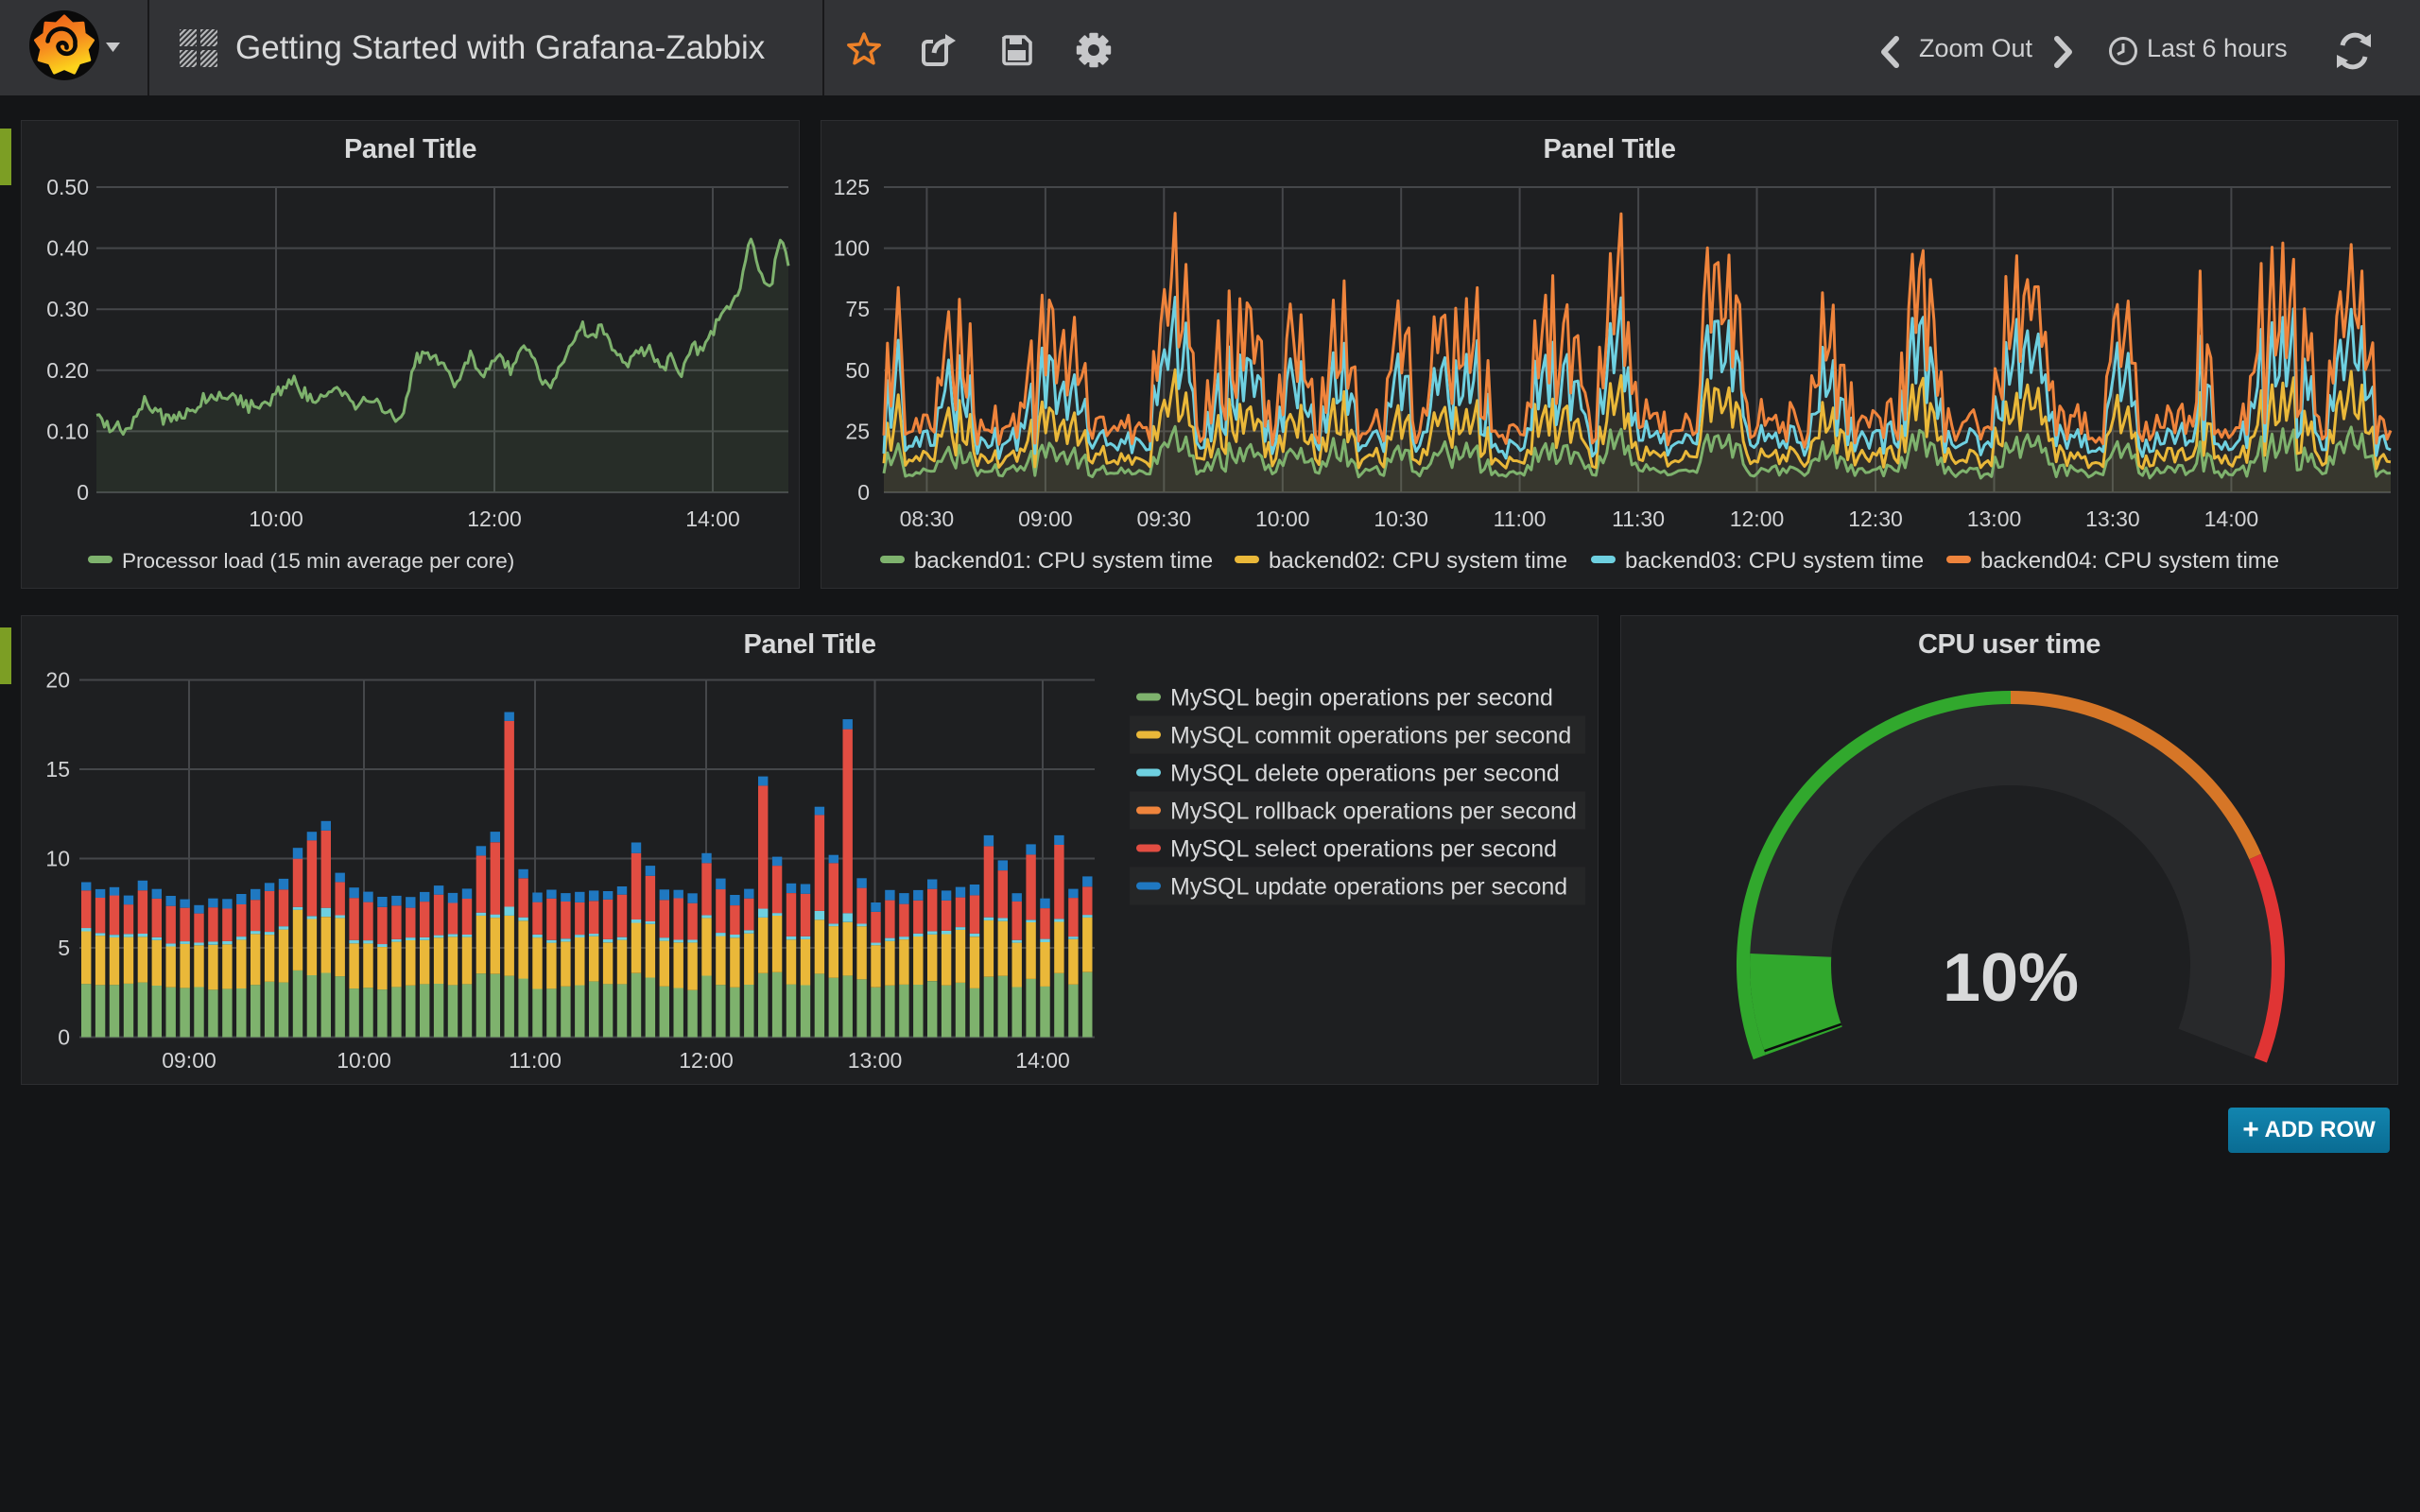 Image resolution: width=2420 pixels, height=1512 pixels. What do you see at coordinates (1164, 519) in the screenshot?
I see `svg-text: 09:30` at bounding box center [1164, 519].